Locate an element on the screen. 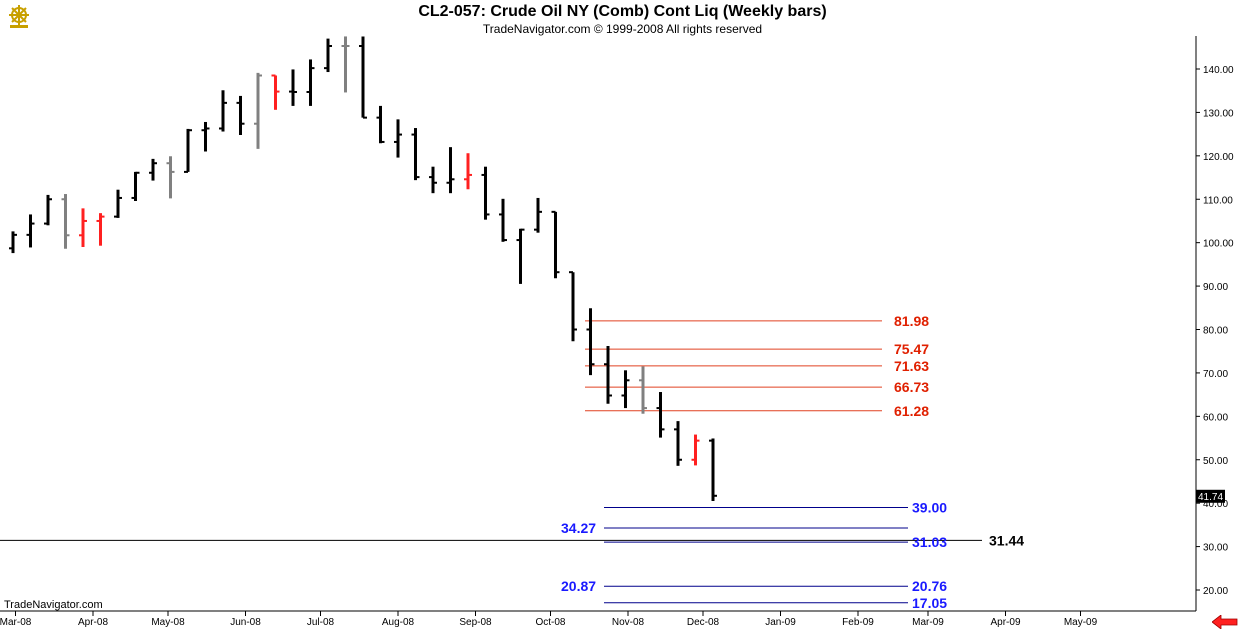 This screenshot has width=1245, height=634. left-arrow-icon is located at coordinates (1224, 624).